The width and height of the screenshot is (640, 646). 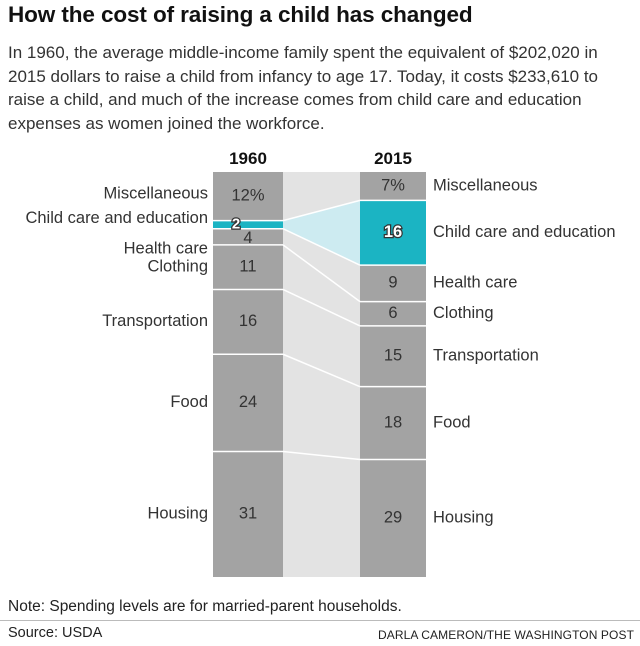 What do you see at coordinates (506, 635) in the screenshot?
I see `credit-line: DARLA CAMERON/THE WASHINGTON POST` at bounding box center [506, 635].